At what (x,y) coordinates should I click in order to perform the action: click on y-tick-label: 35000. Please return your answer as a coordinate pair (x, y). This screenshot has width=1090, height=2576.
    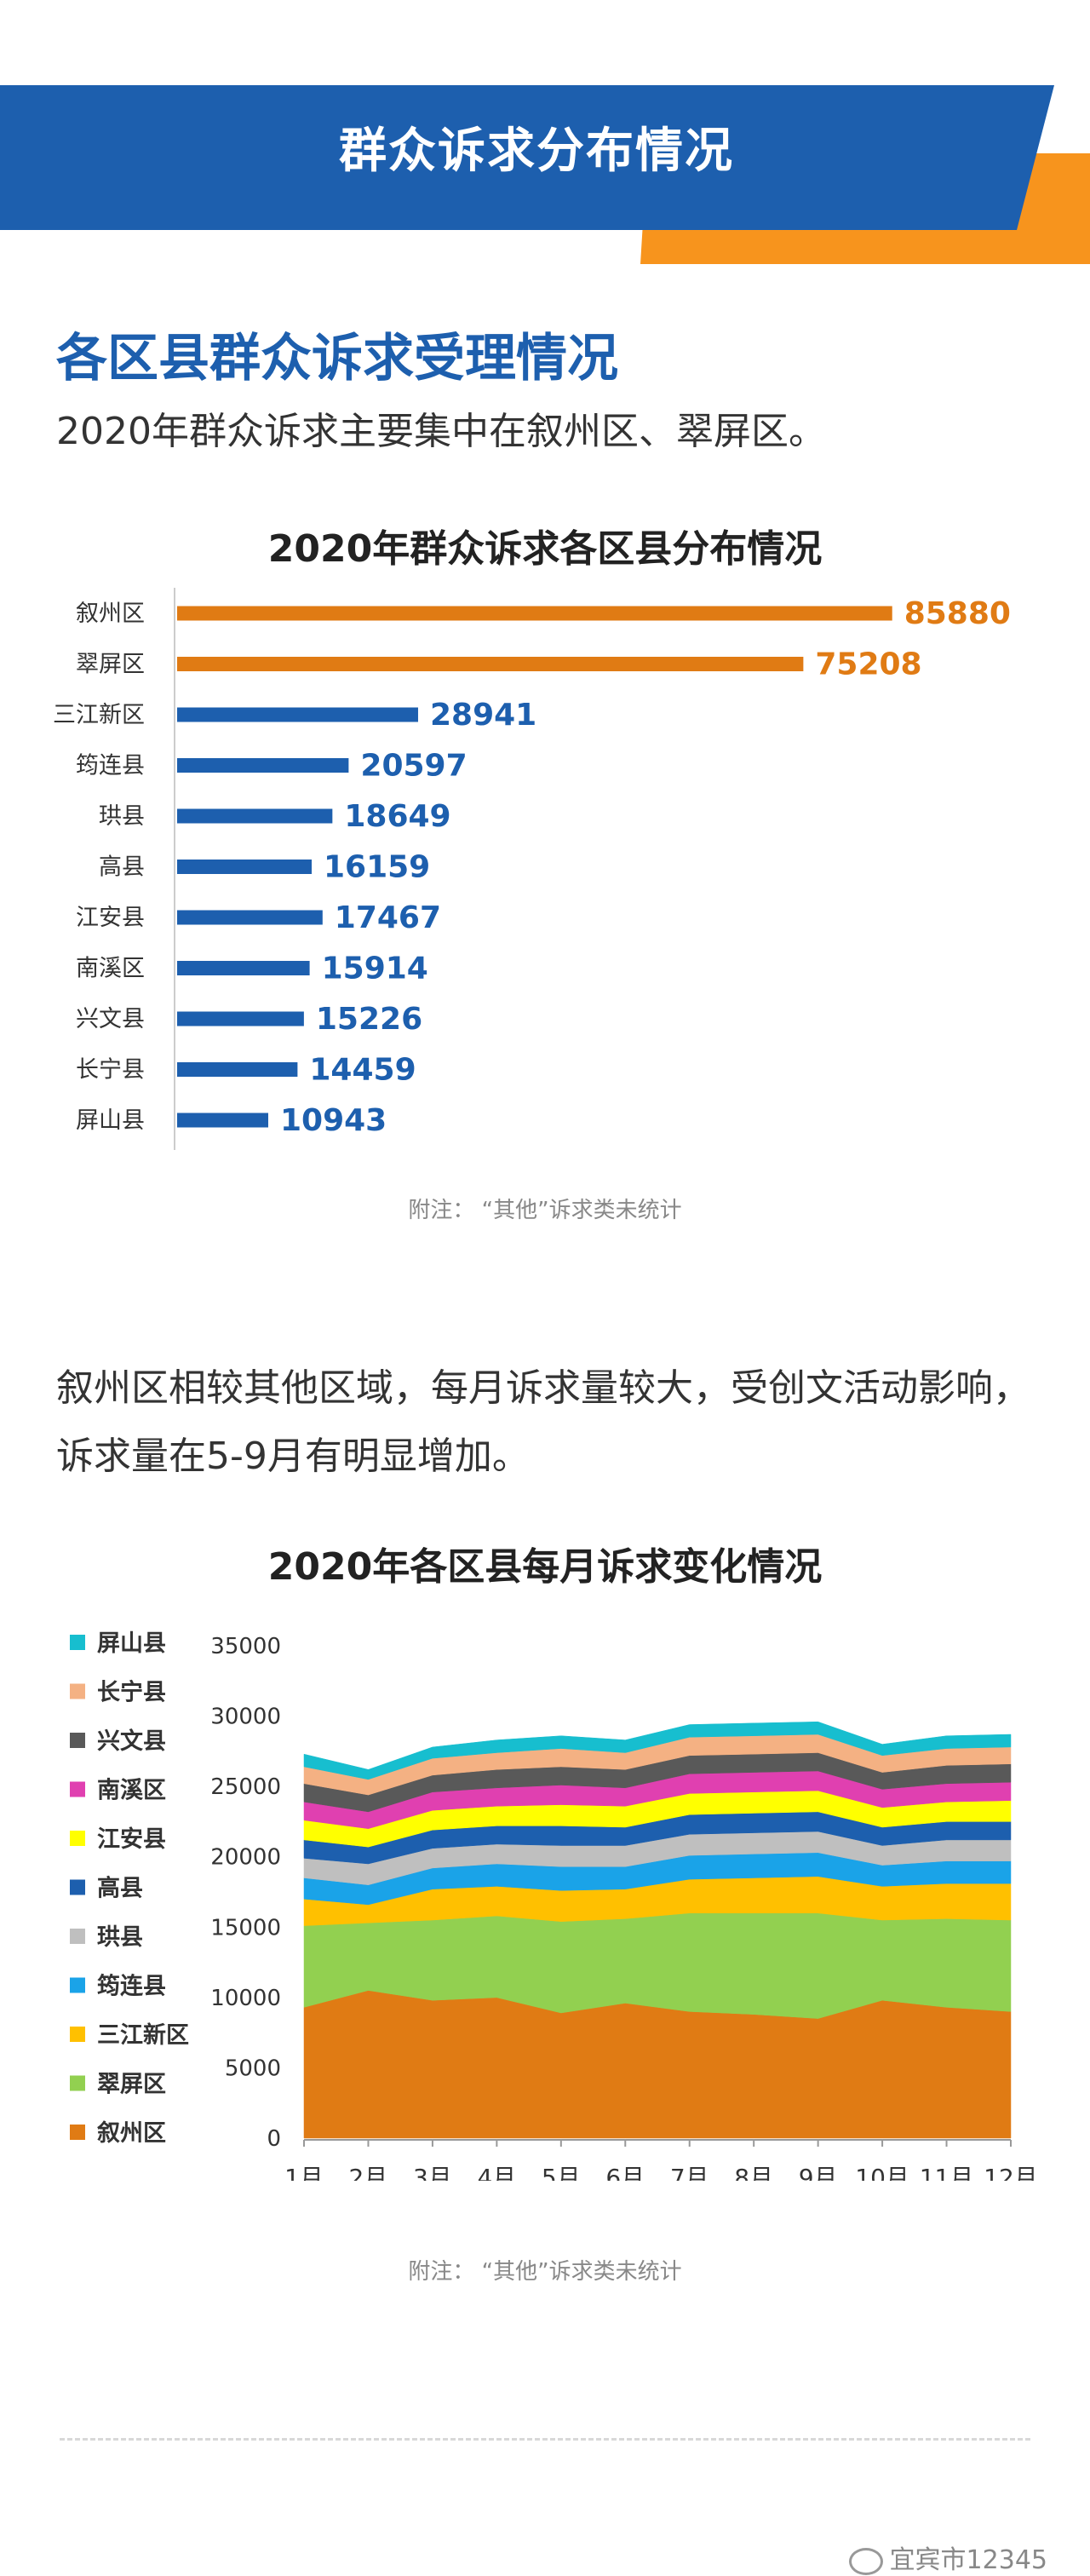
    Looking at the image, I should click on (245, 1647).